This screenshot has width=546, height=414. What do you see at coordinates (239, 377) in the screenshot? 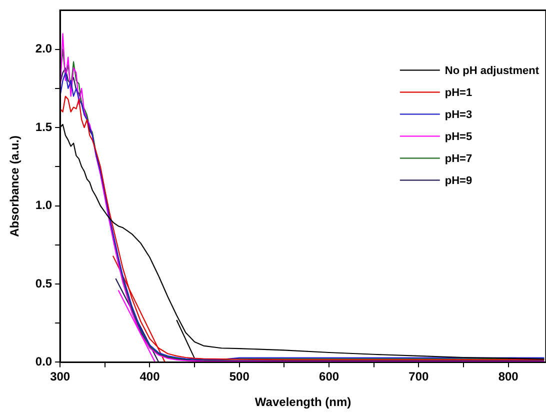
I see `x-tick-label: 500` at bounding box center [239, 377].